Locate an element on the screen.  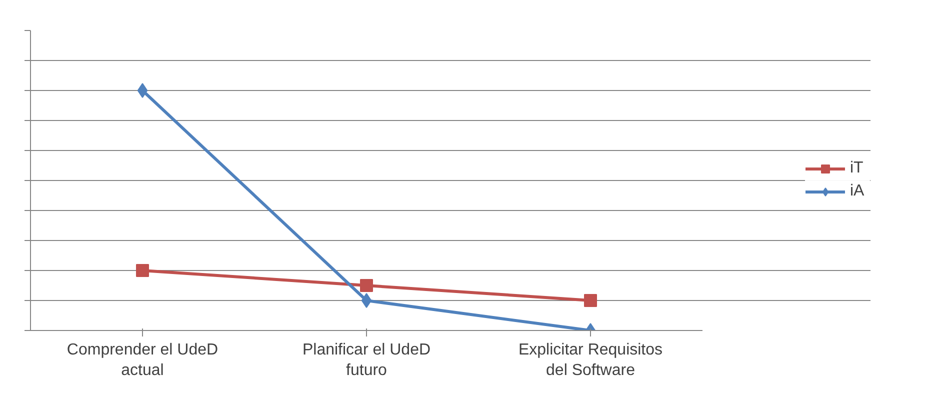
legend-label: iT is located at coordinates (857, 169).